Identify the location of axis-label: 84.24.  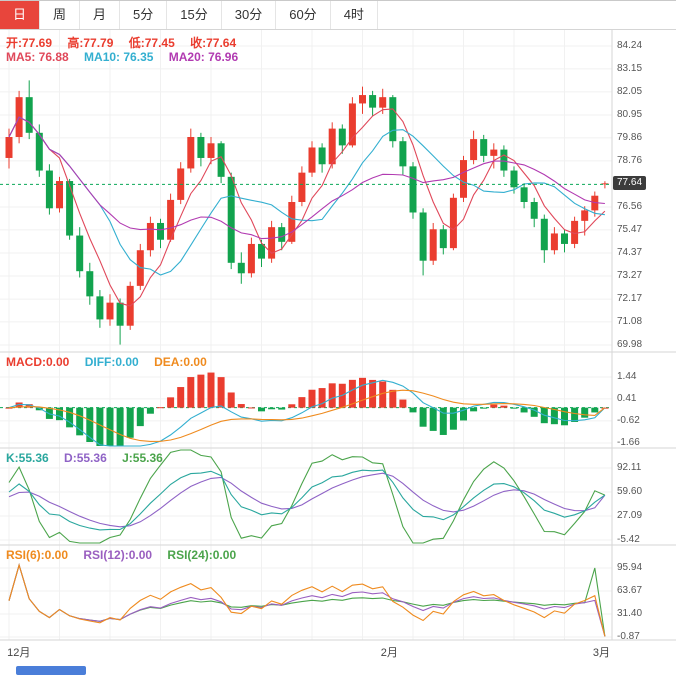
(630, 45).